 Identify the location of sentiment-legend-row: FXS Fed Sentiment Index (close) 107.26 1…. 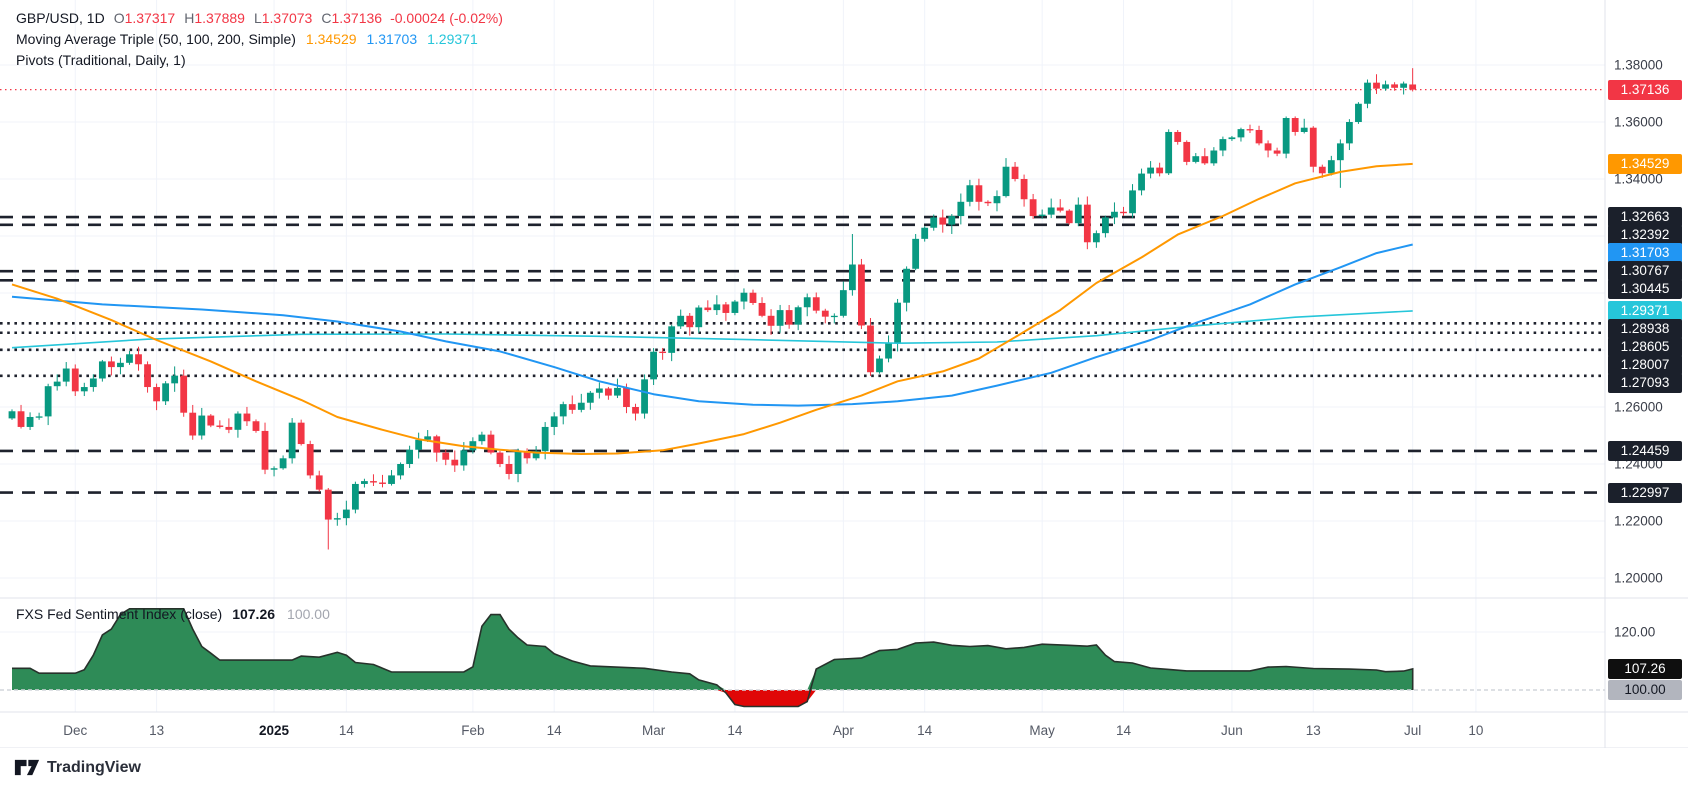
(173, 614).